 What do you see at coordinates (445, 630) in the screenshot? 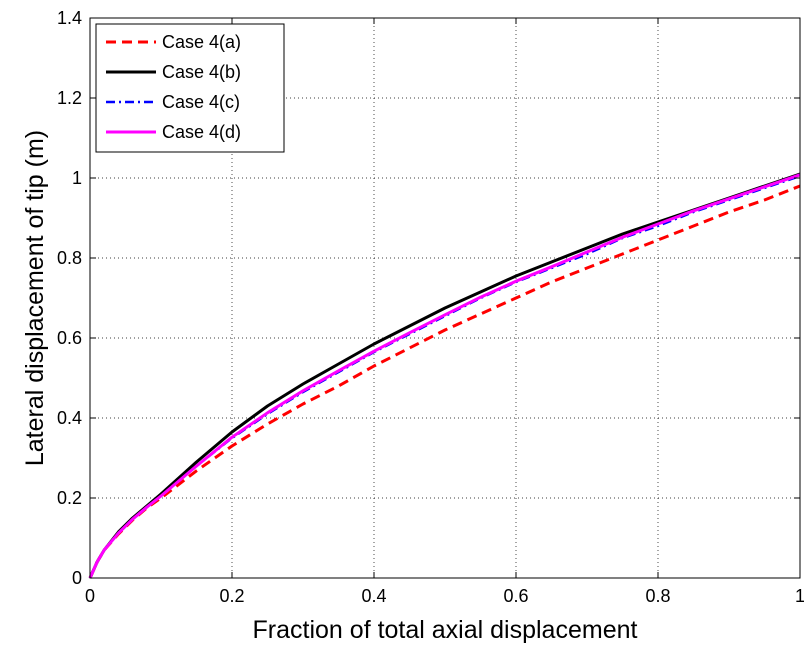
I see `x-axis-label: Fraction of total axial displacement` at bounding box center [445, 630].